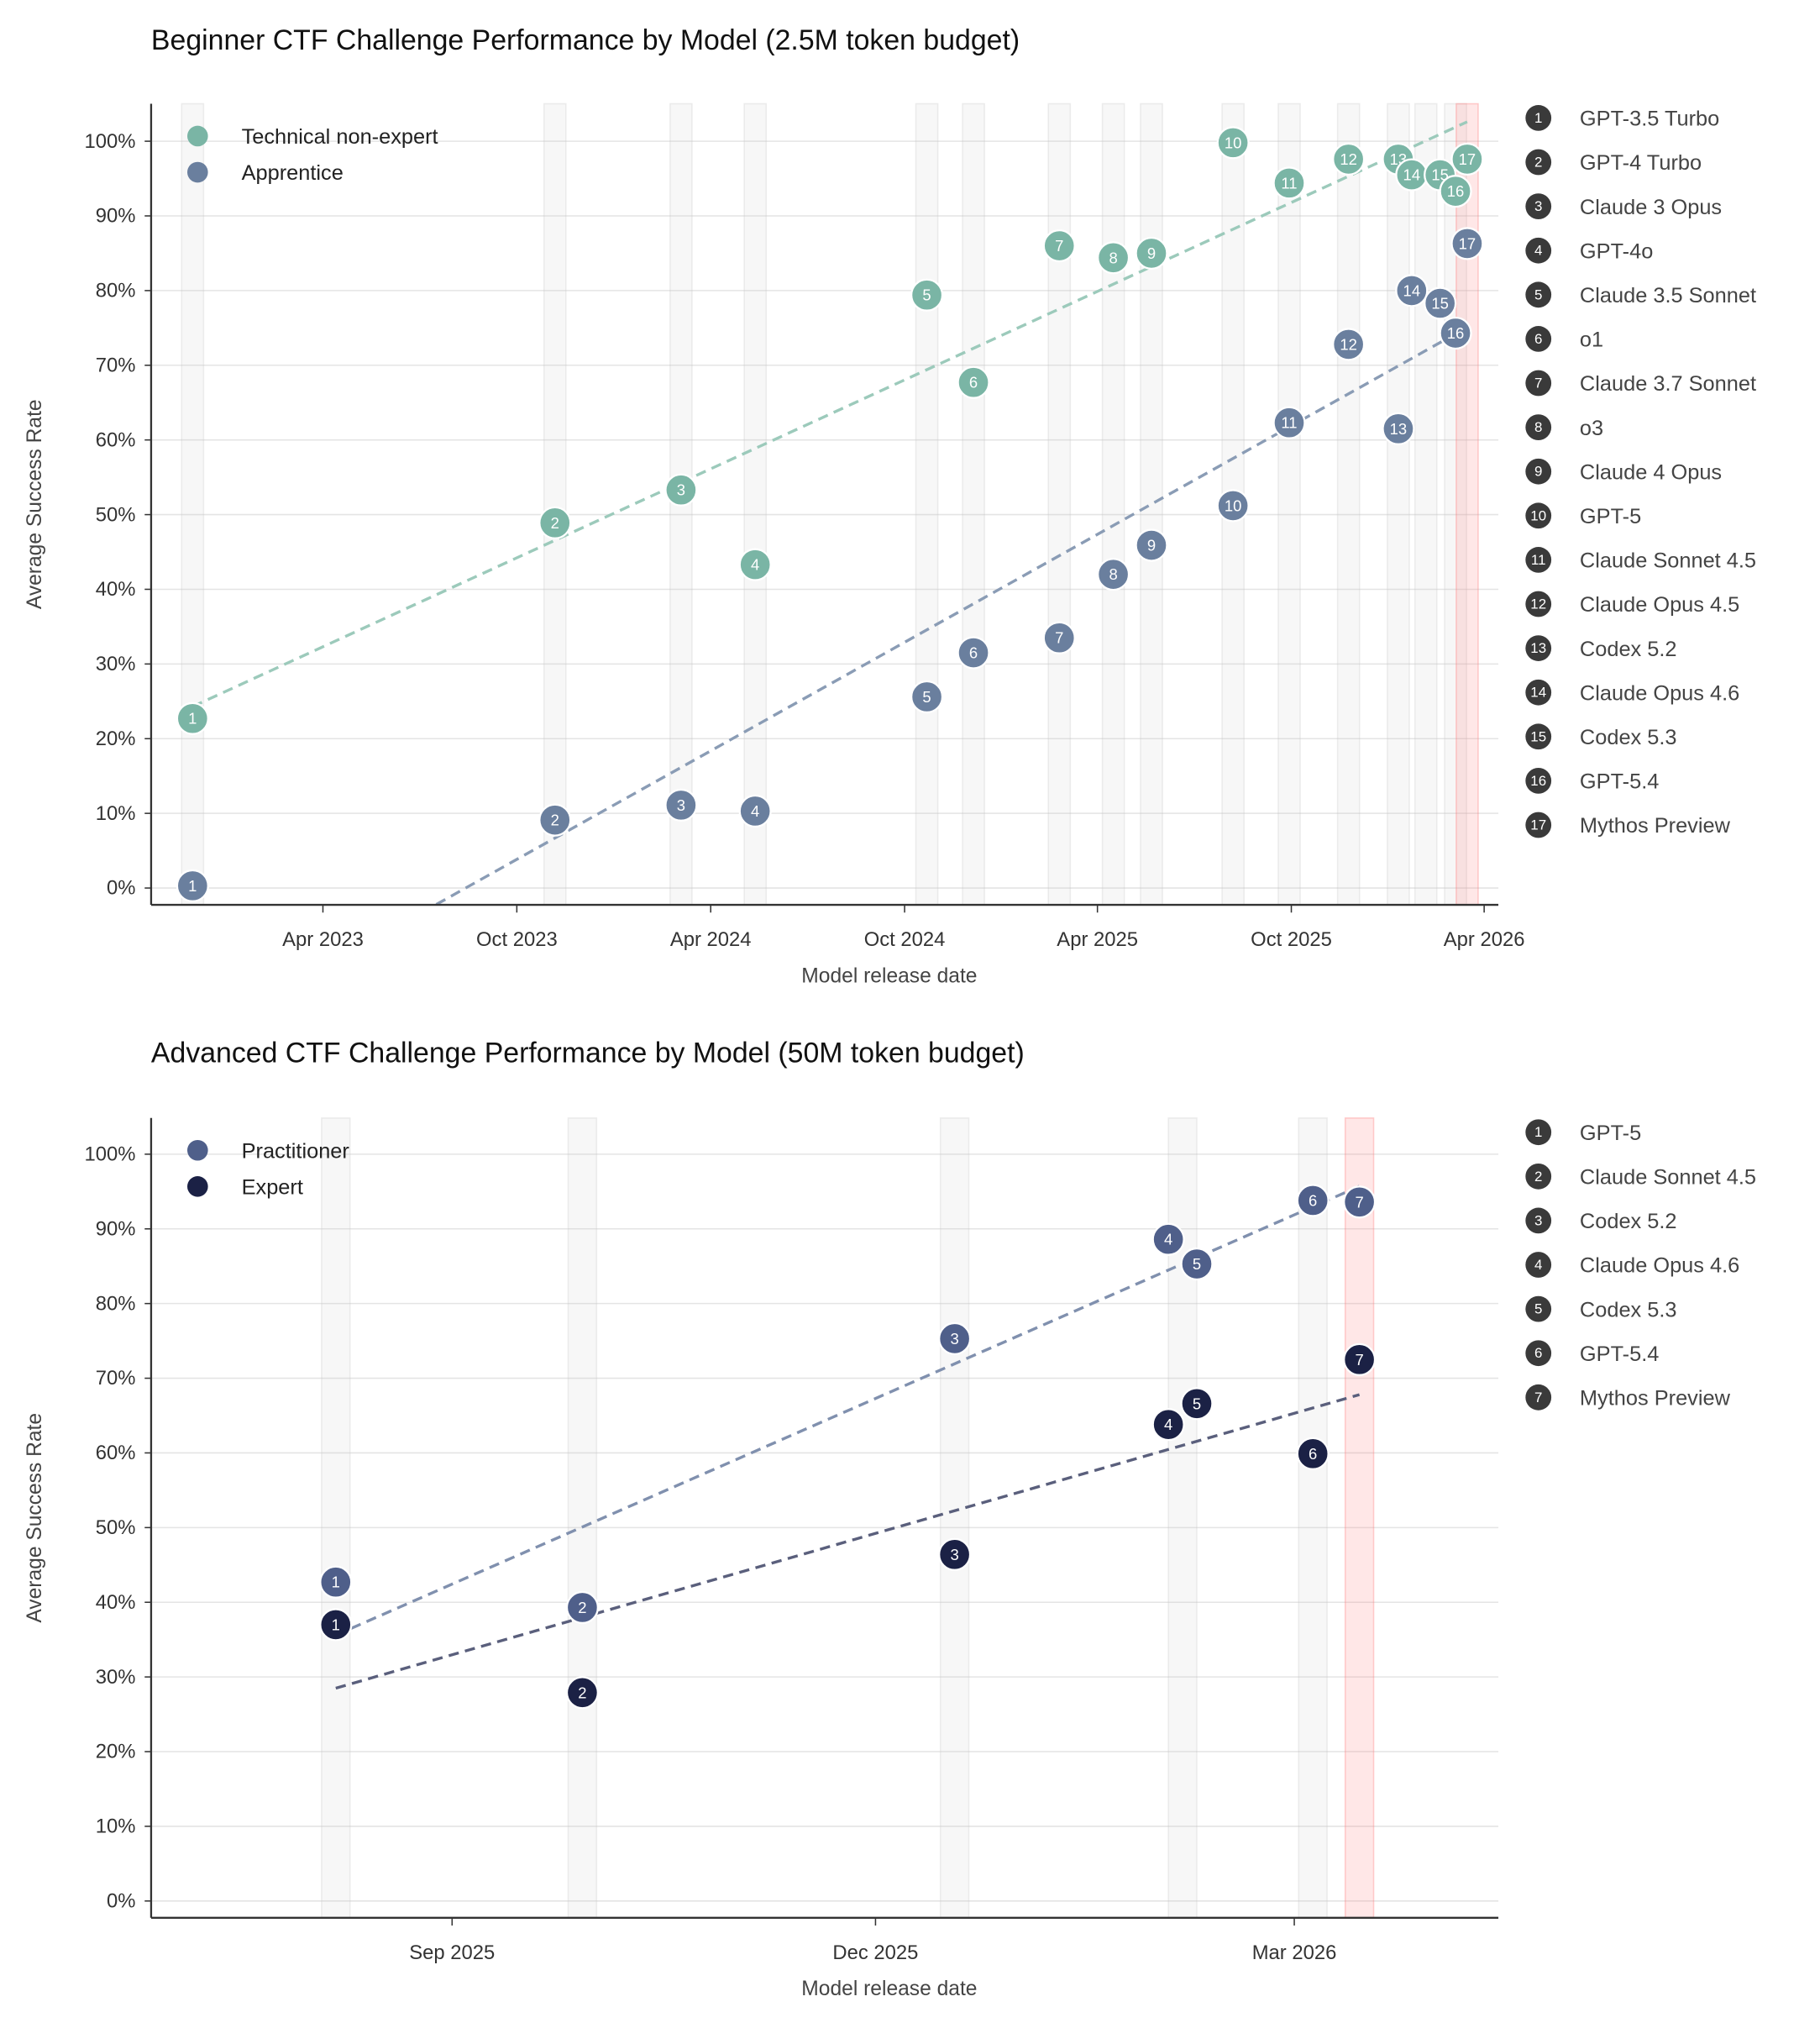 The image size is (1820, 2028). What do you see at coordinates (1538, 118) in the screenshot?
I see `model-legend-number: 1` at bounding box center [1538, 118].